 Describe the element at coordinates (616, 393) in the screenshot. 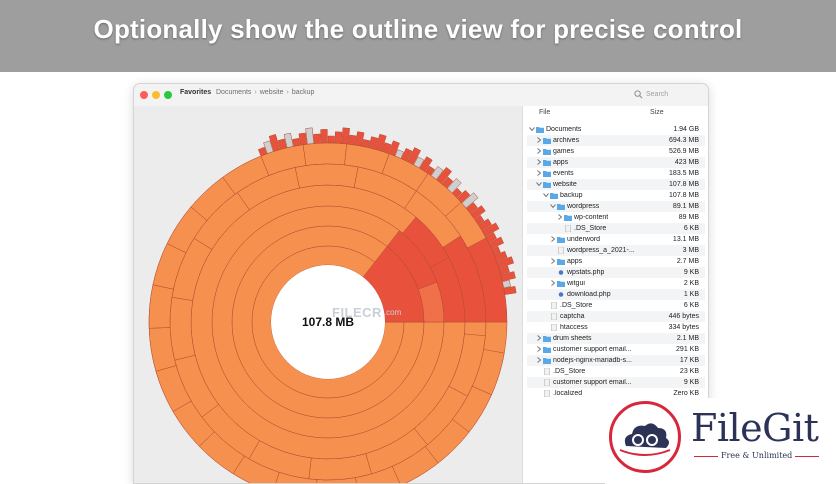

I see `outline-row: .localized Zero KB` at that location.